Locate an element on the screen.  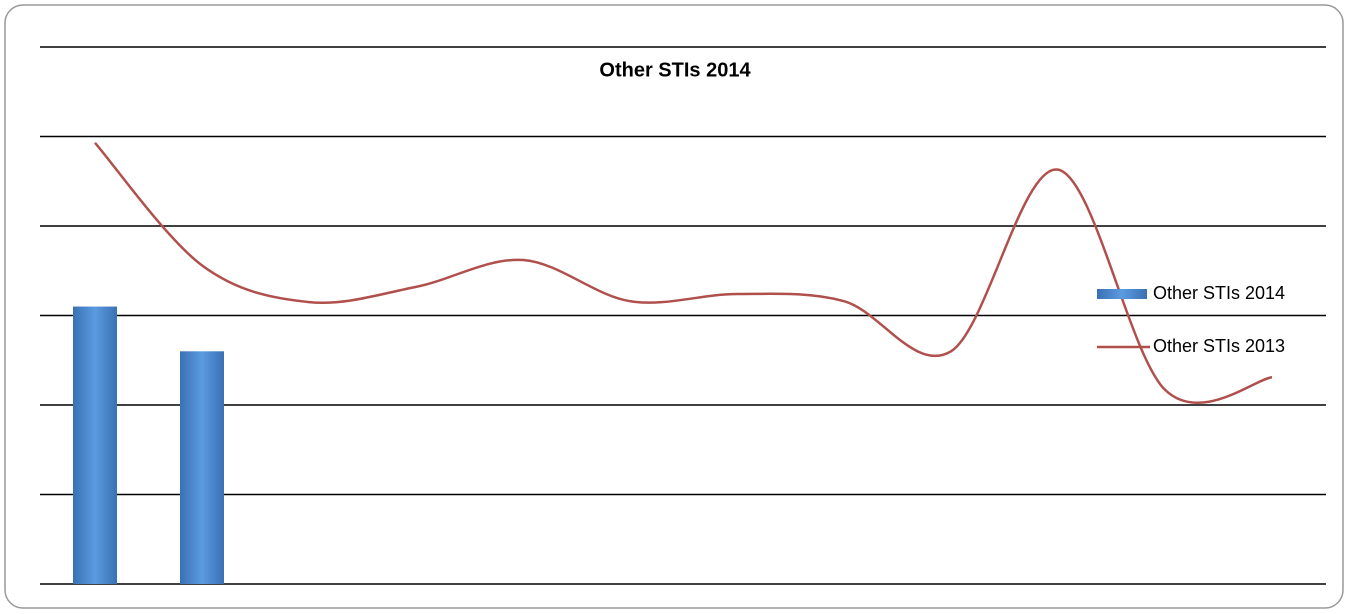
legend-label: Other STIs 2013 is located at coordinates (1219, 346).